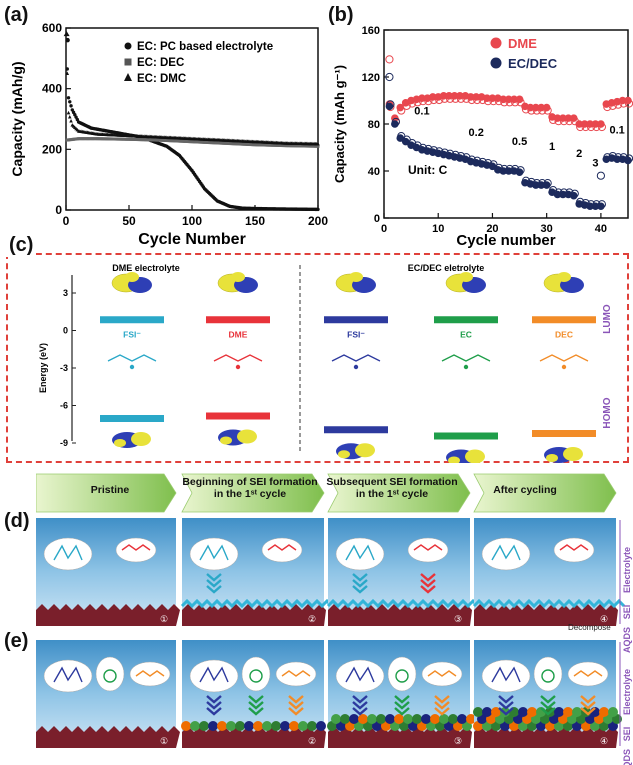  I want to click on ec-molecule, so click(548, 674).